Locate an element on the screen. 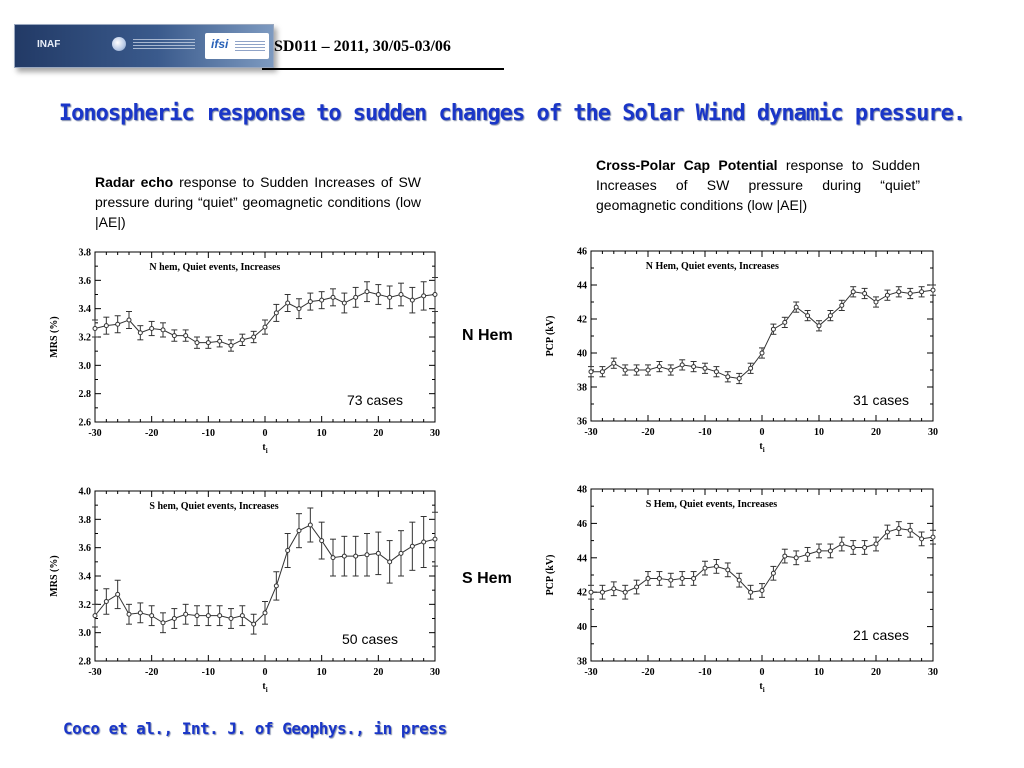 This screenshot has height=768, width=1024. plot-title: S Hem, Quiet events, Increases is located at coordinates (712, 504).